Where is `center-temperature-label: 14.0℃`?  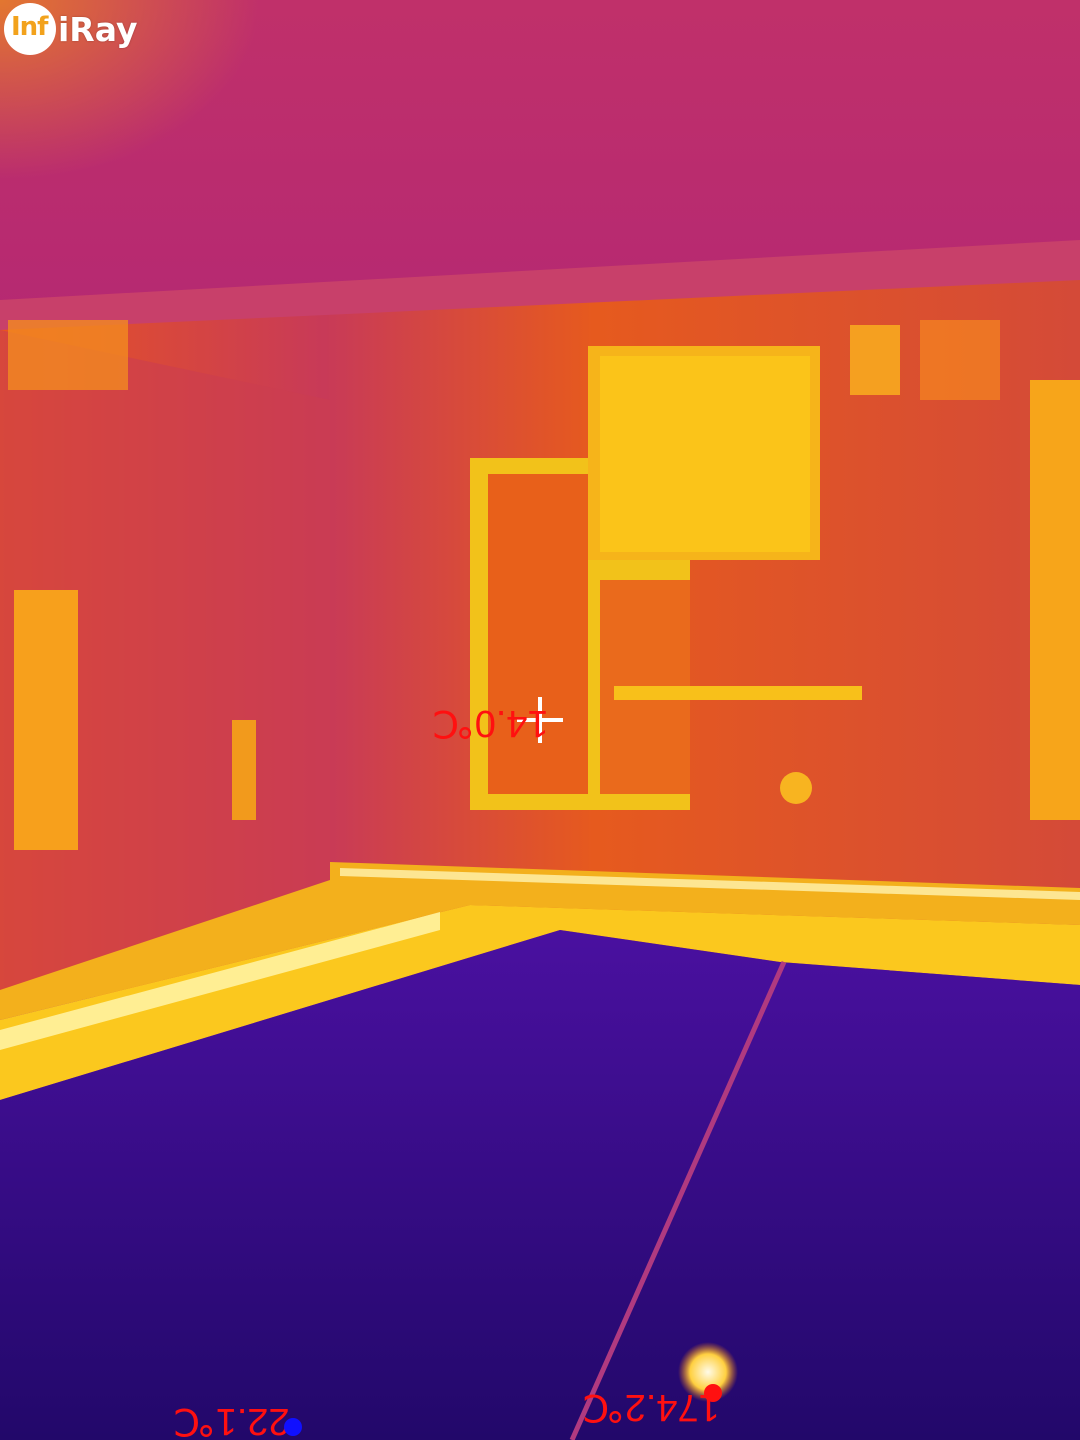
center-temperature-label: 14.0℃ is located at coordinates (490, 723).